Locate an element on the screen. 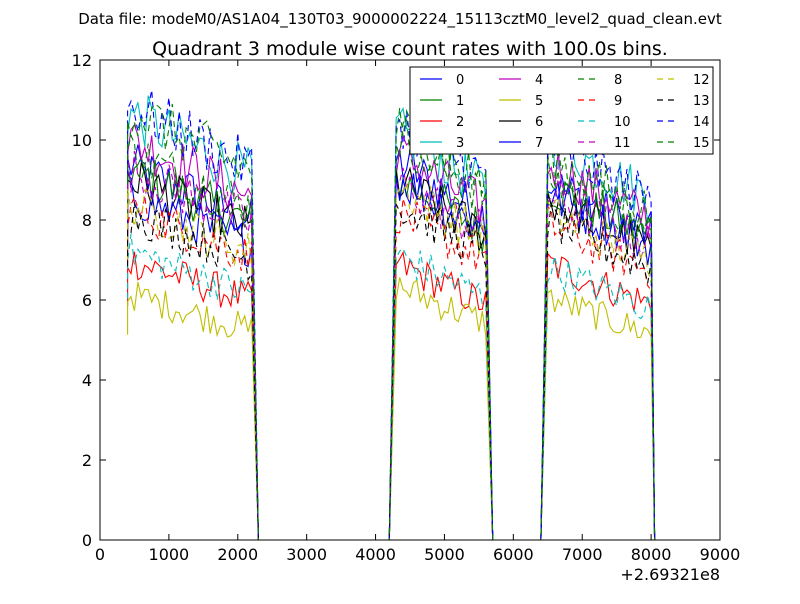 This screenshot has height=604, width=800. y-tick-label: 4 is located at coordinates (87, 380).